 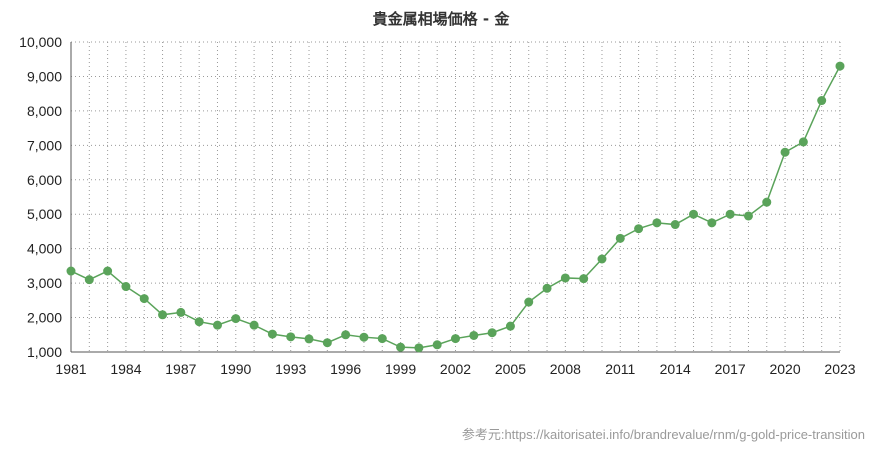 What do you see at coordinates (44, 145) in the screenshot?
I see `y-tick-label: 7,000` at bounding box center [44, 145].